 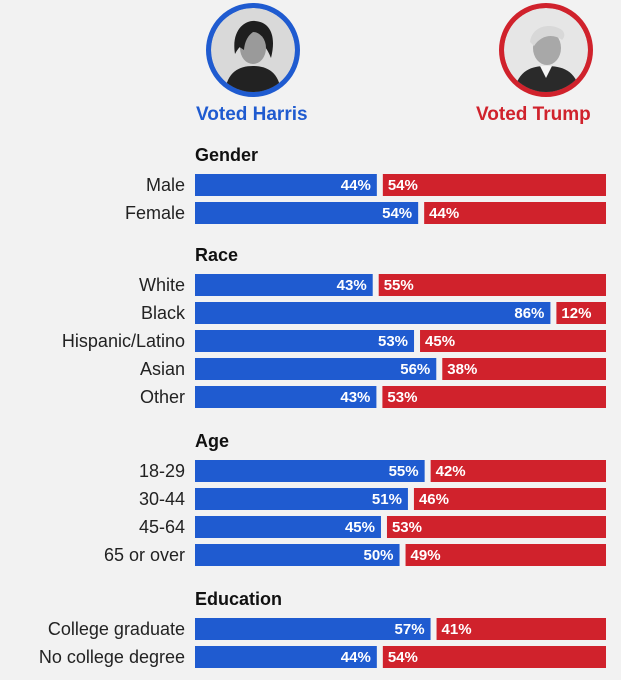 I want to click on value-label-trump-male: 54%, so click(x=403, y=185).